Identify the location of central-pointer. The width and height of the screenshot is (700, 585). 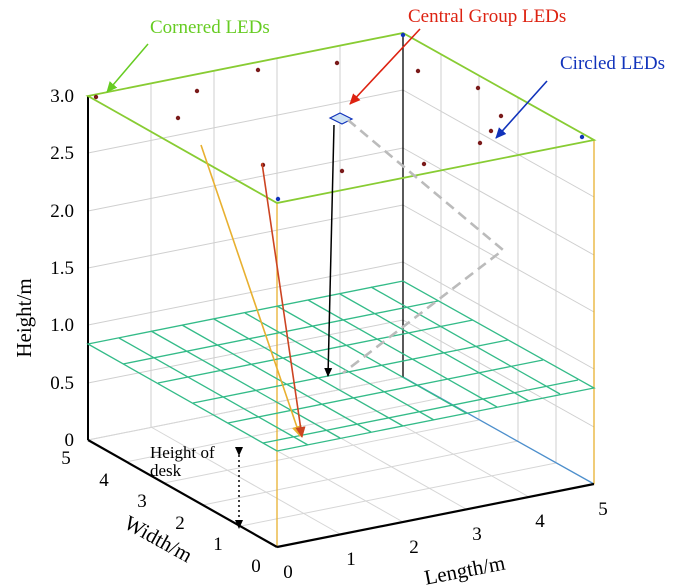
(385, 66).